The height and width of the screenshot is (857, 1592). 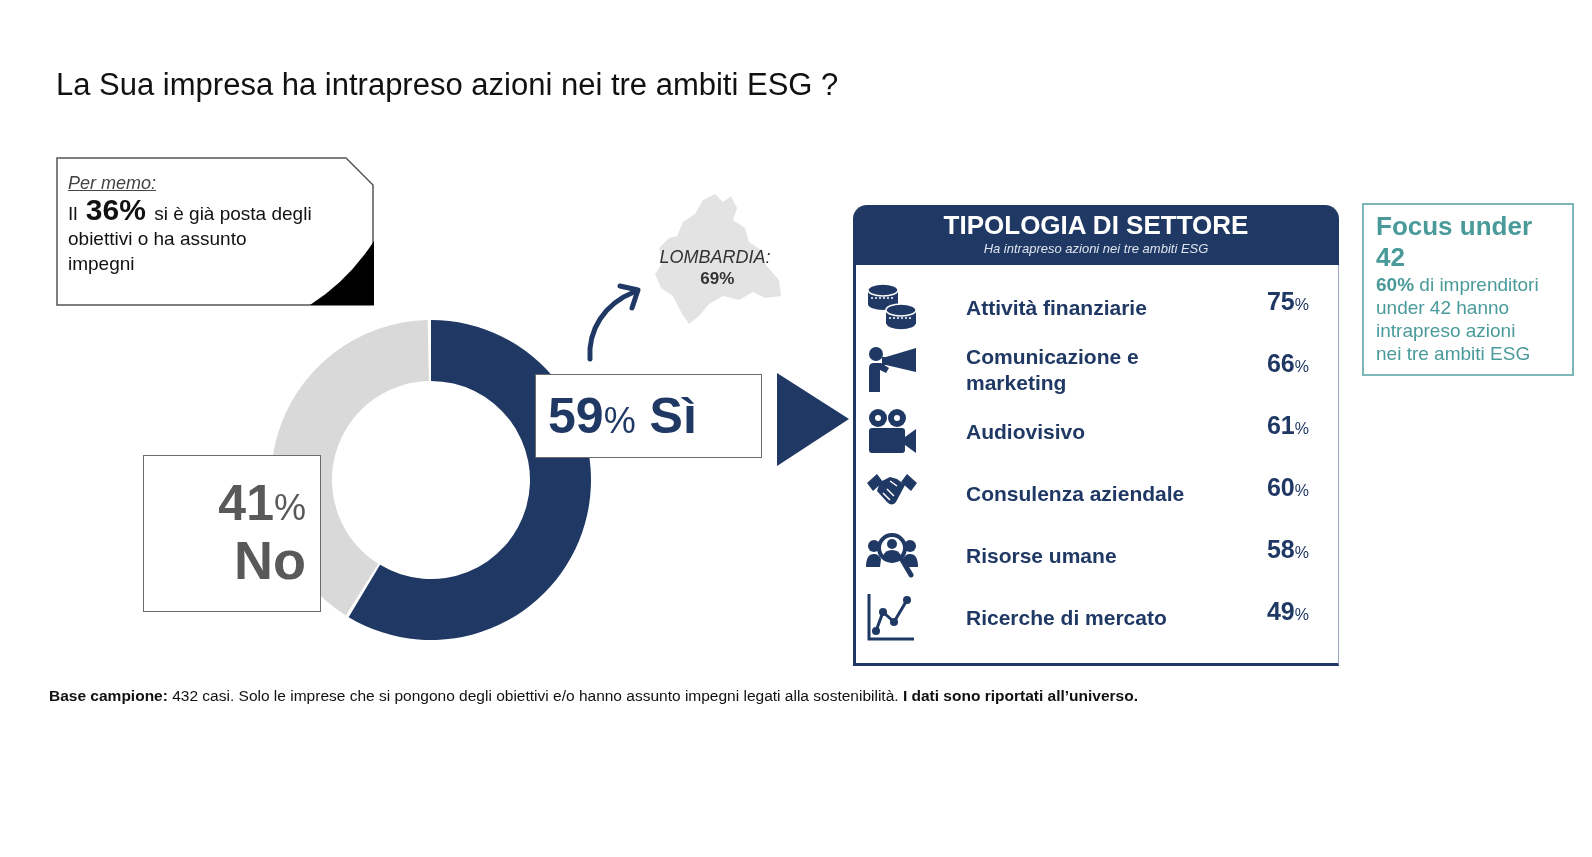 What do you see at coordinates (1056, 308) in the screenshot?
I see `category-label: Attività finanziarie` at bounding box center [1056, 308].